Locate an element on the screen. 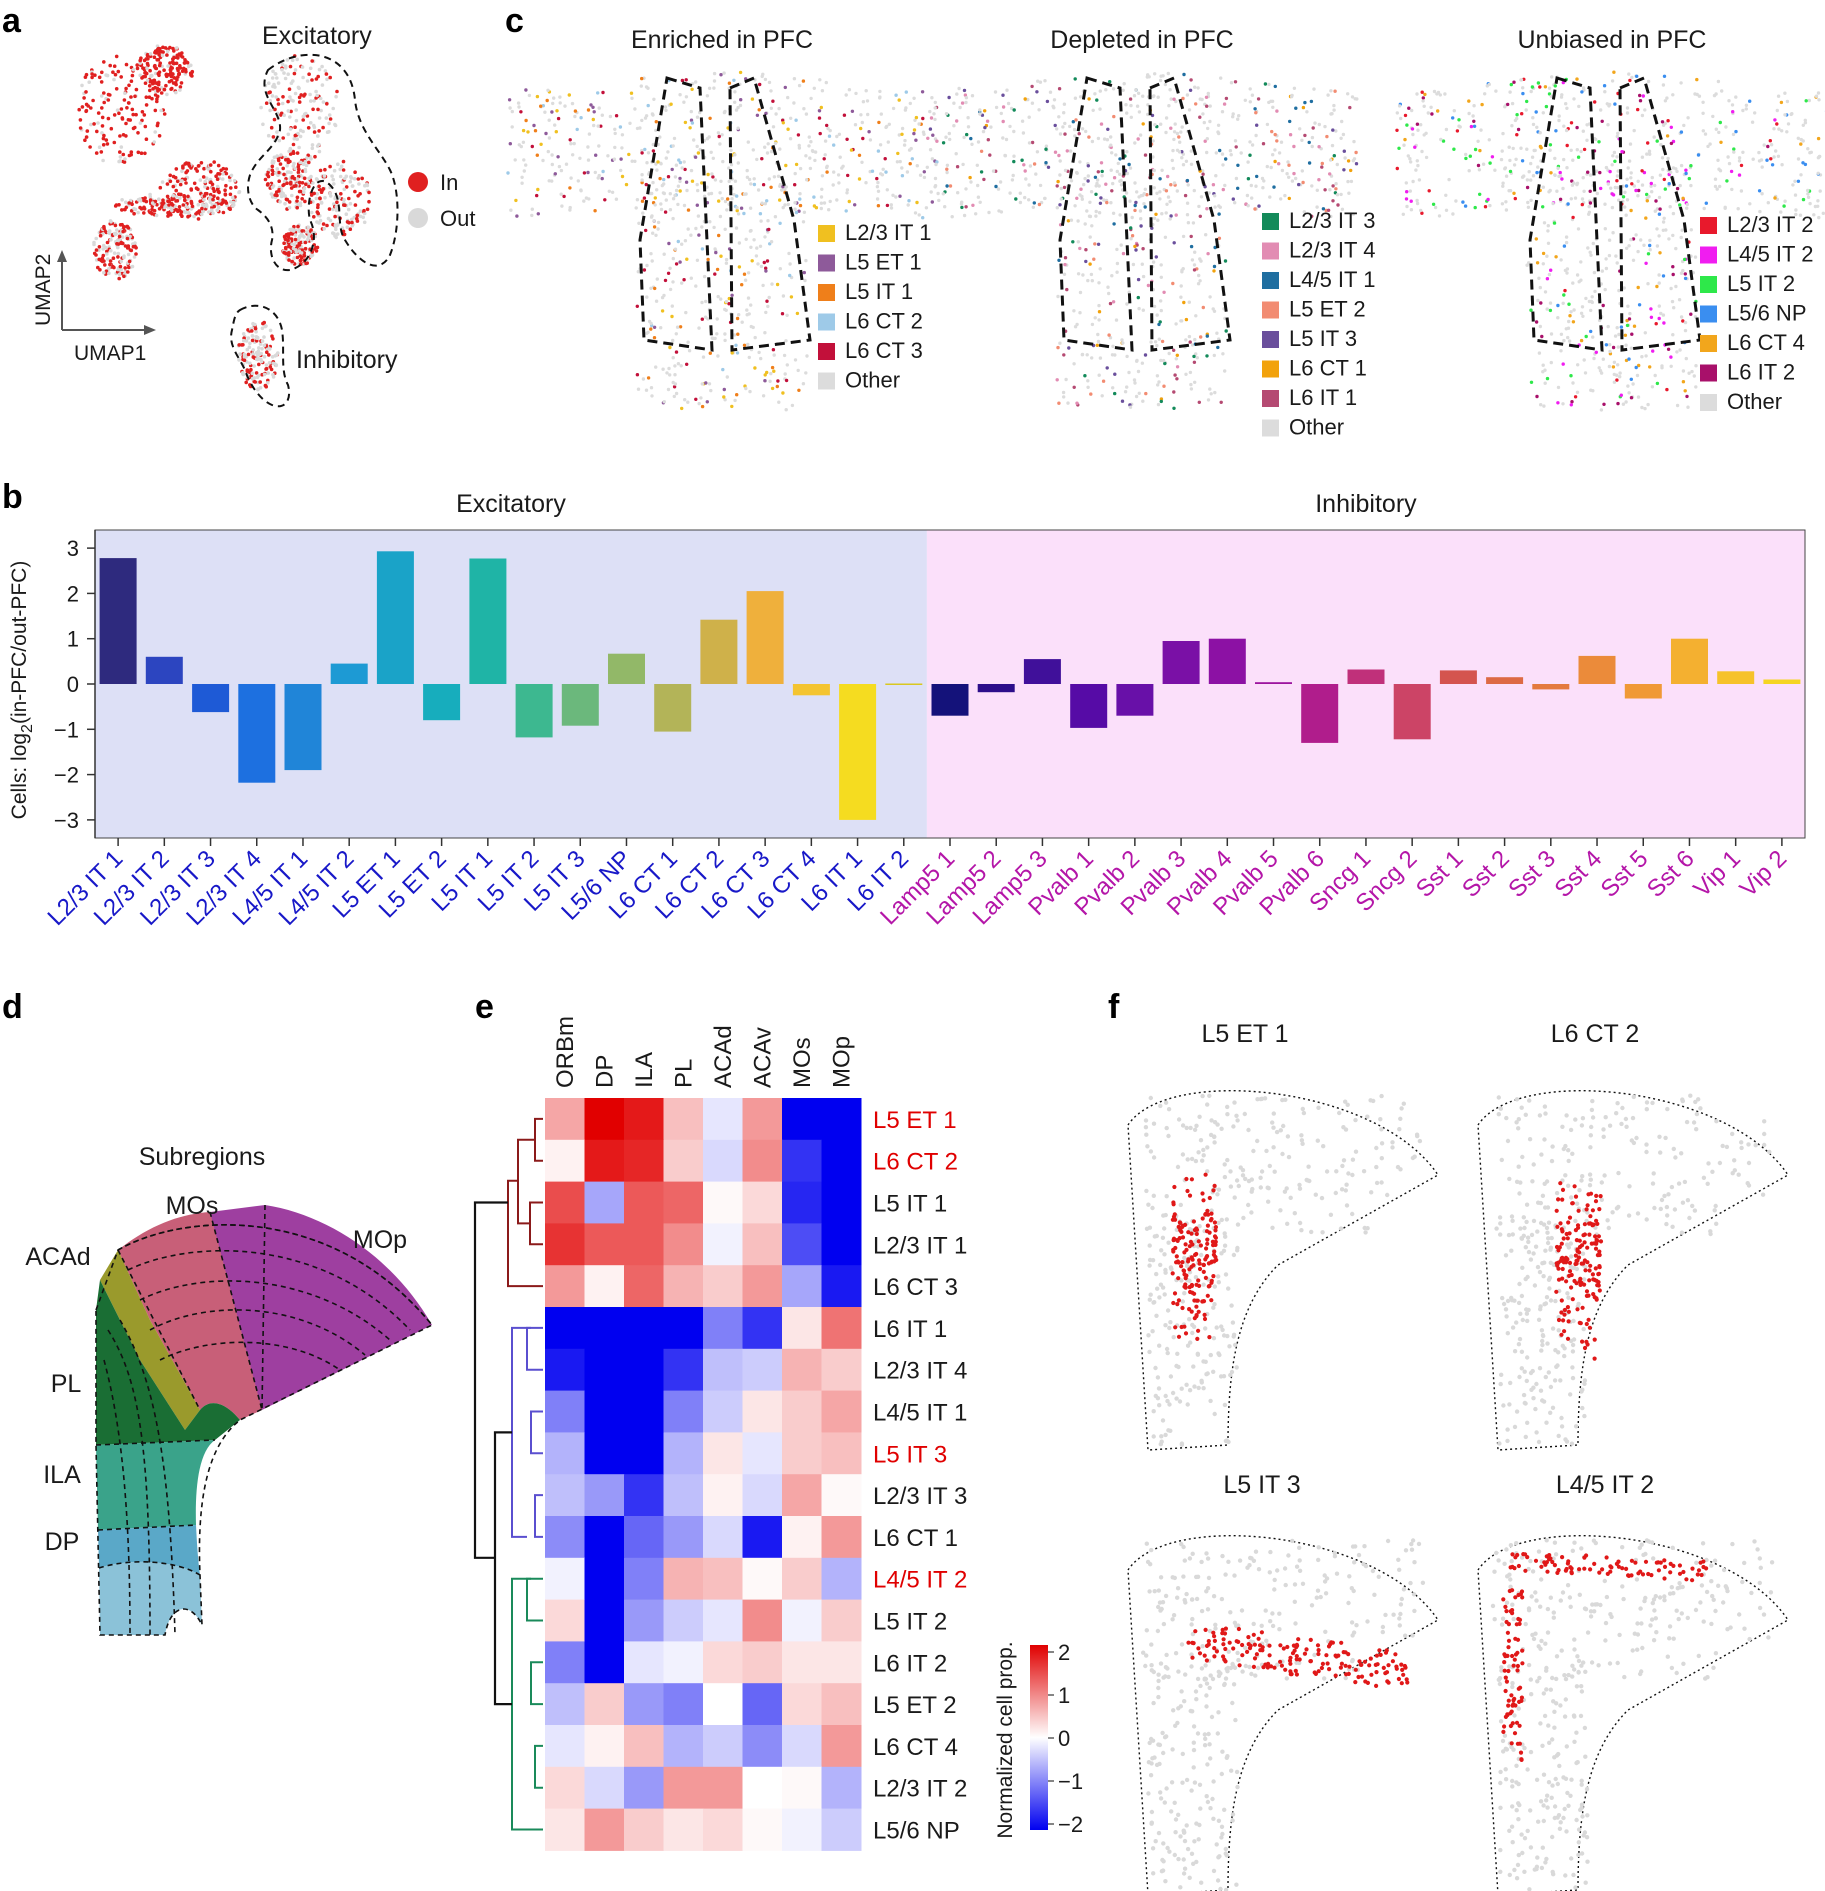 This screenshot has height=1891, width=1825. region-outline is located at coordinates (264, 1430).